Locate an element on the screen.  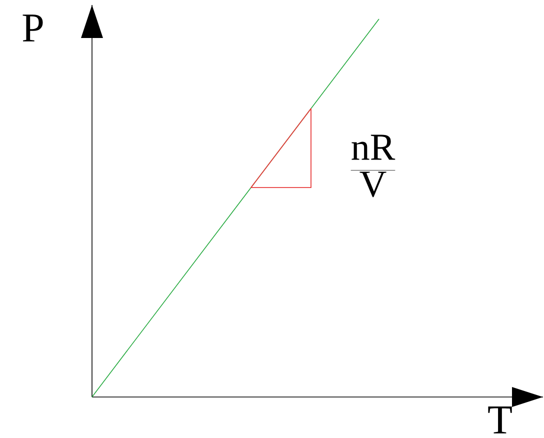
annotation: $\frac{\mathrm{nR}}{\mathrm{V}}$ is located at coordinates (373, 166).